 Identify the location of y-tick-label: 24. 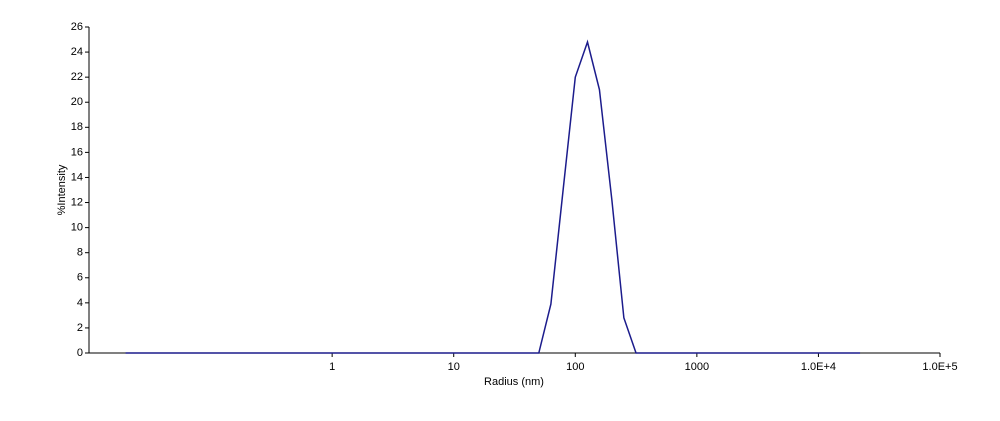
(77, 52).